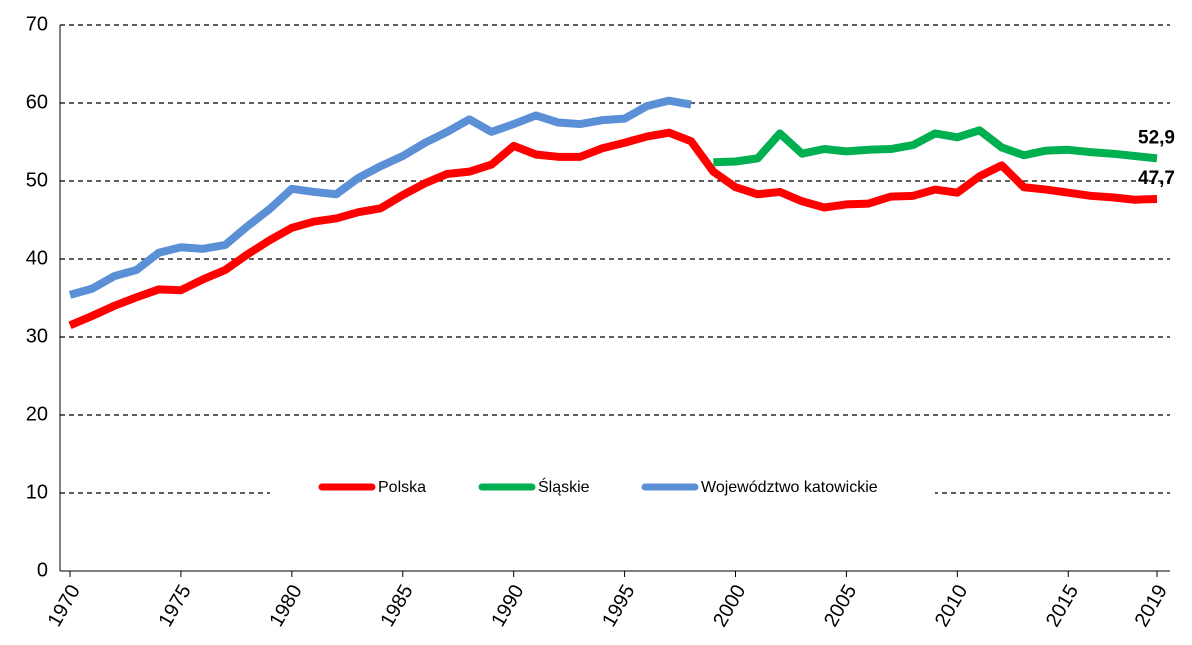 This screenshot has width=1192, height=645. Describe the element at coordinates (602, 487) in the screenshot. I see `legend-box` at that location.